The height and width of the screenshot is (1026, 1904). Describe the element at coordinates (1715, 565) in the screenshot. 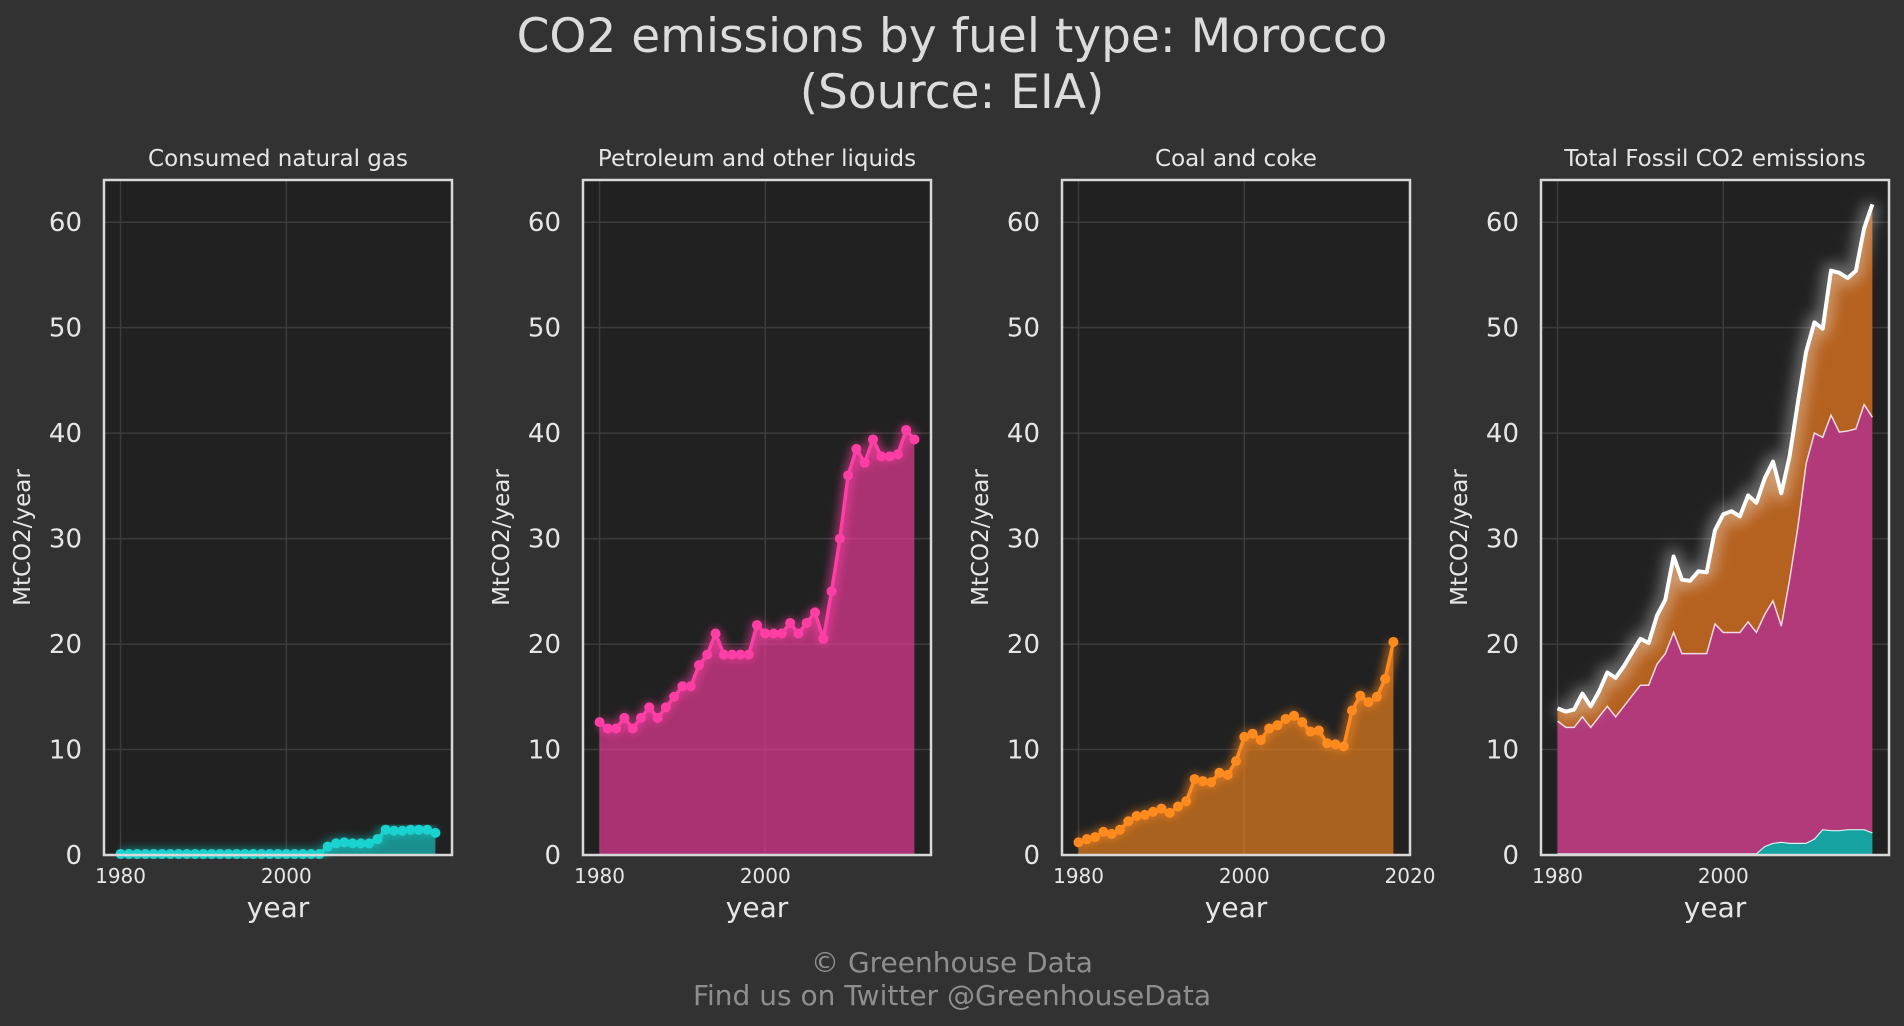

I see `stack-boundary` at that location.